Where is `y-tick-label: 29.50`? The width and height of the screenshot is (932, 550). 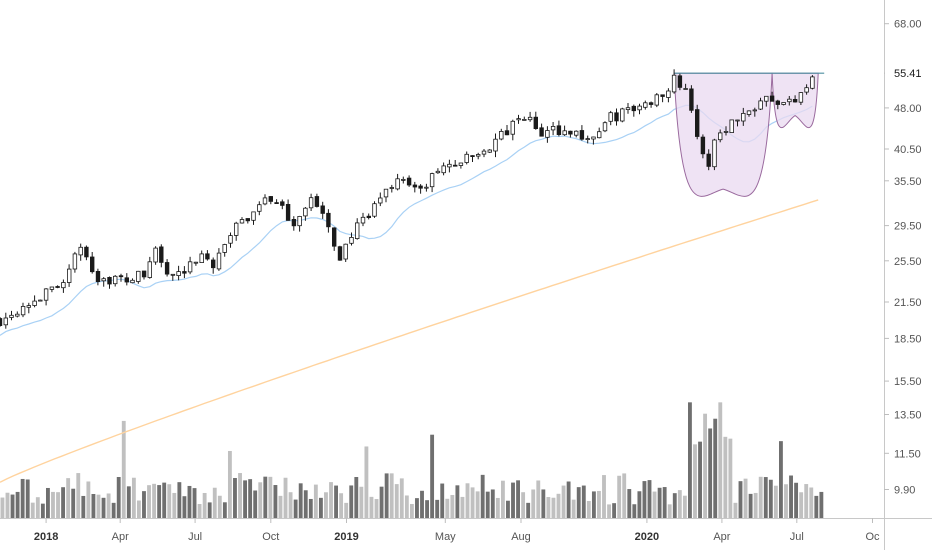 y-tick-label: 29.50 is located at coordinates (908, 227).